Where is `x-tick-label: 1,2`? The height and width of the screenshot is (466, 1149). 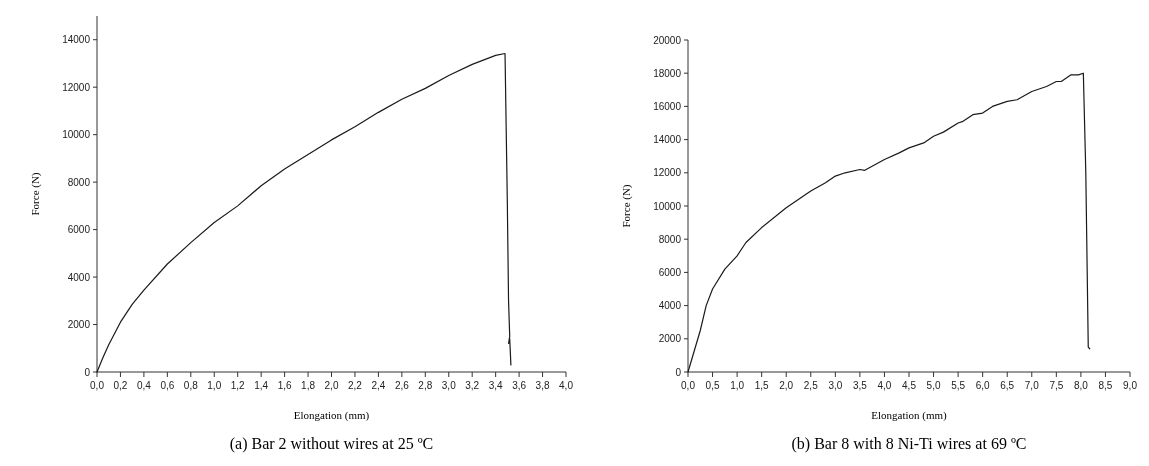
x-tick-label: 1,2 is located at coordinates (238, 385).